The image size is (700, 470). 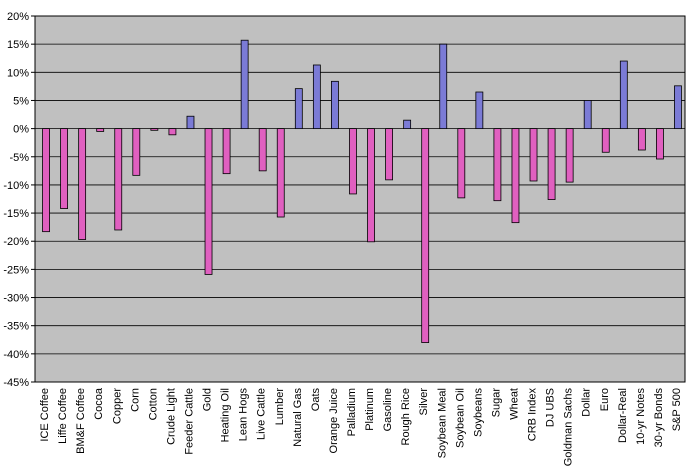 What do you see at coordinates (135, 400) in the screenshot?
I see `x-category-label: Corn` at bounding box center [135, 400].